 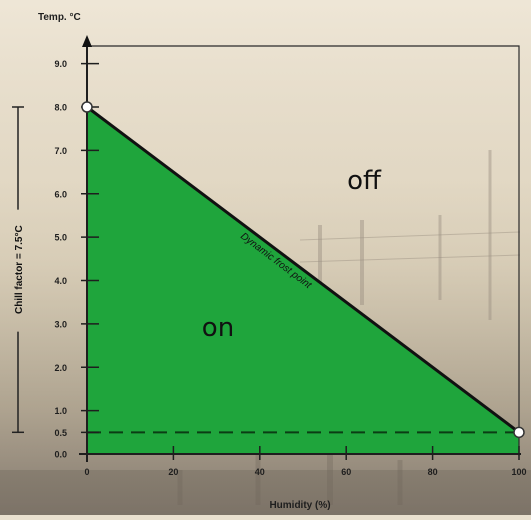 What do you see at coordinates (60, 368) in the screenshot?
I see `y-tick-label: 2.0` at bounding box center [60, 368].